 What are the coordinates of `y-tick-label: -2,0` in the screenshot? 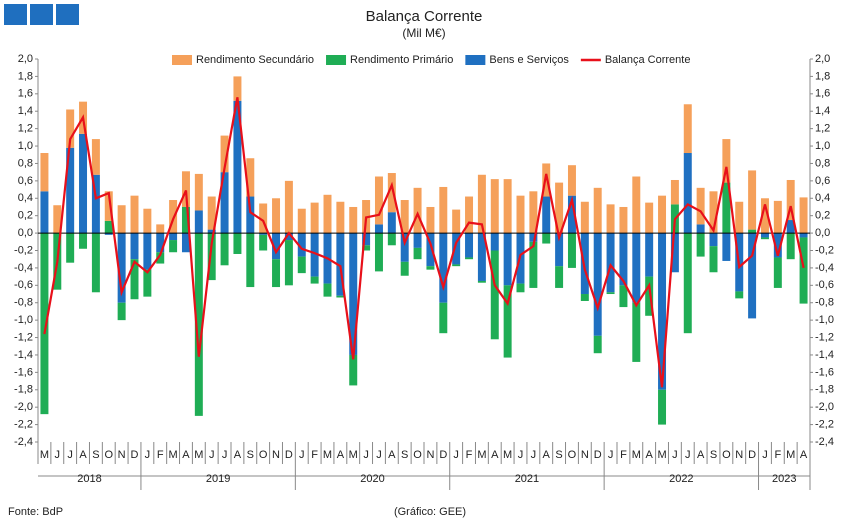 It's located at (23, 407).